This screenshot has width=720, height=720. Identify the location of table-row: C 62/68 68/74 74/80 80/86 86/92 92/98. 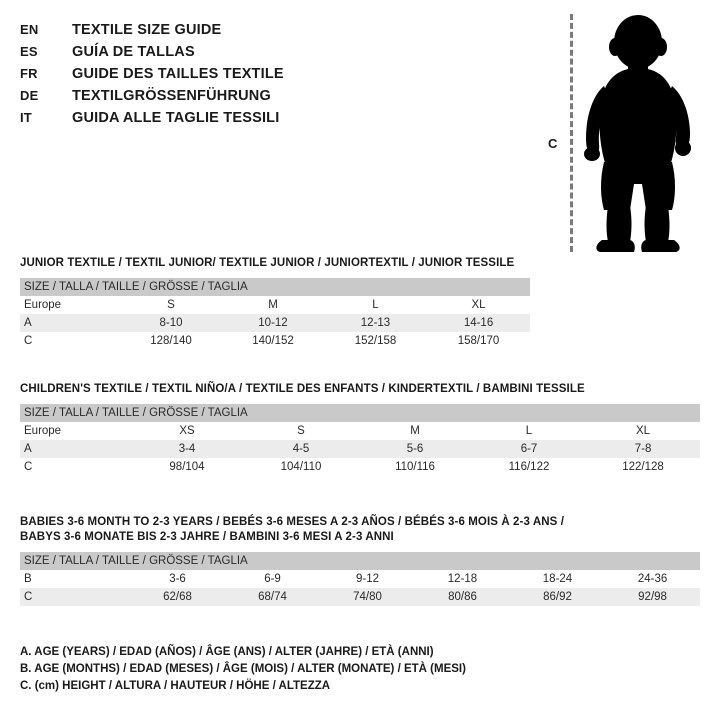
(360, 597).